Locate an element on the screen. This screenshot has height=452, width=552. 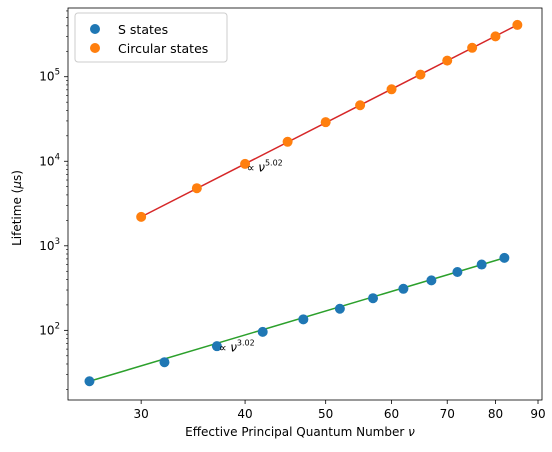
y-axis-label-suffix: s) is located at coordinates (17, 175).